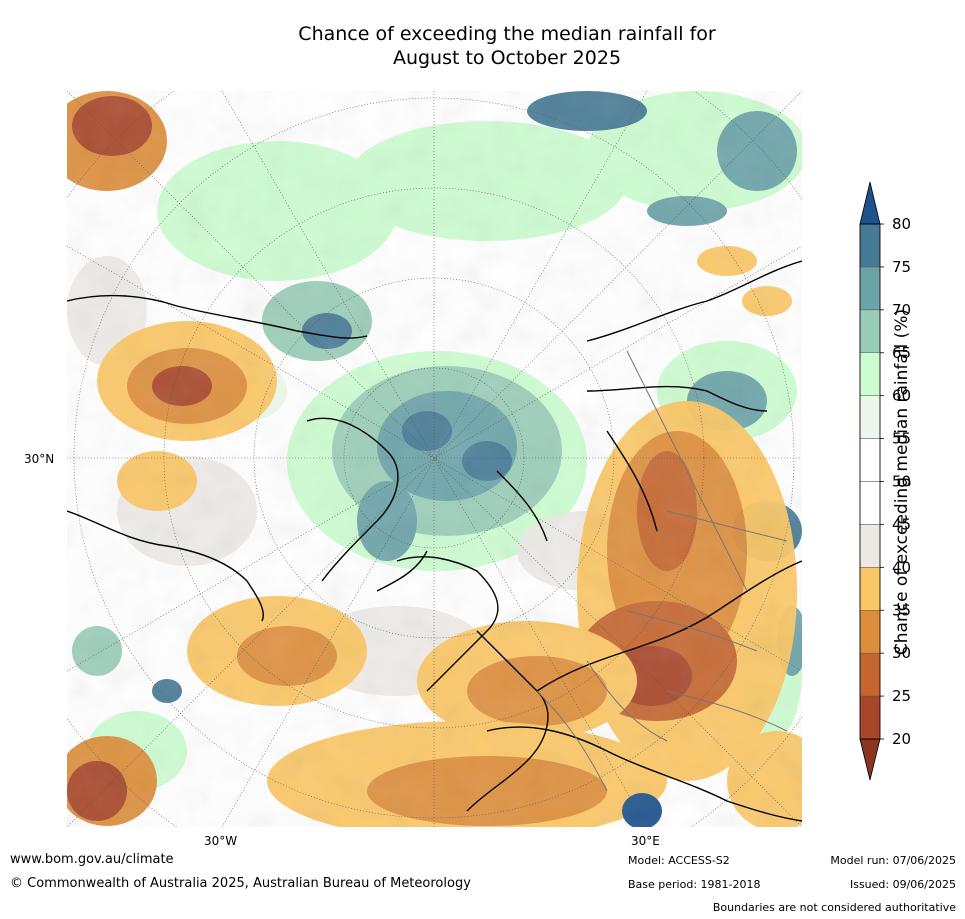 Image resolution: width=965 pixels, height=919 pixels. I want to click on colorbar-label-text: Chance of exceeding median rainfall (%), so click(902, 481).